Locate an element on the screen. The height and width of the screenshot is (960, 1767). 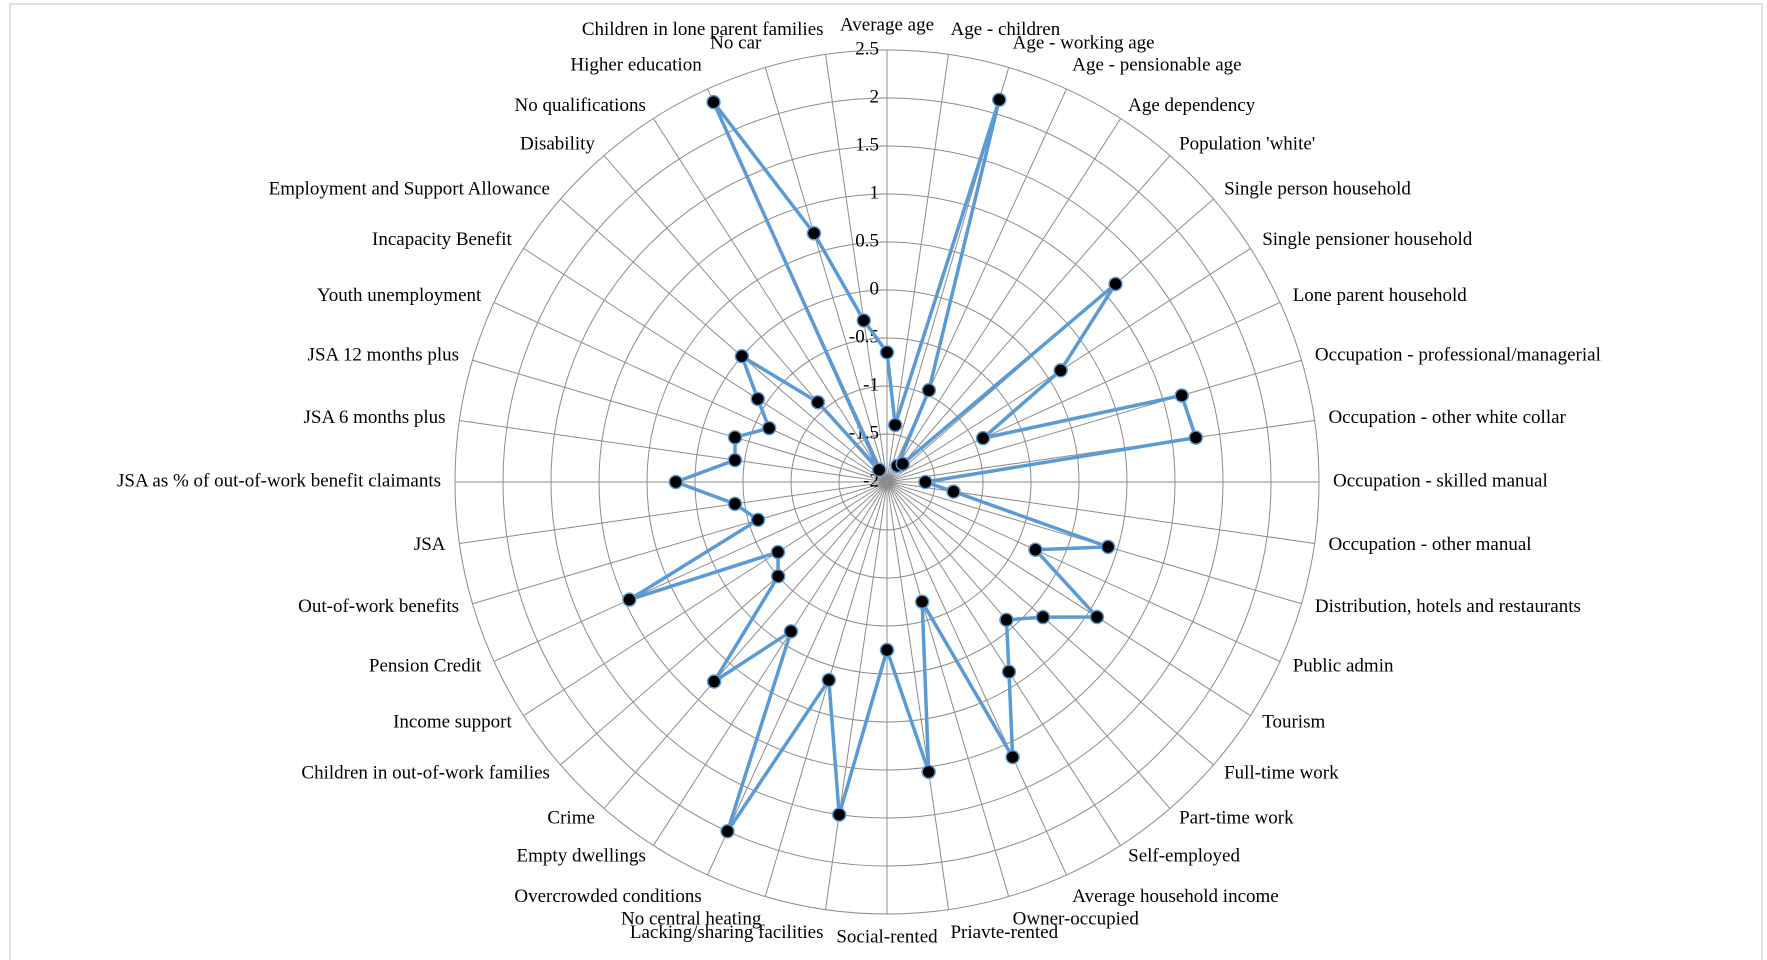
category-label: Out-of-work benefits is located at coordinates (378, 606).